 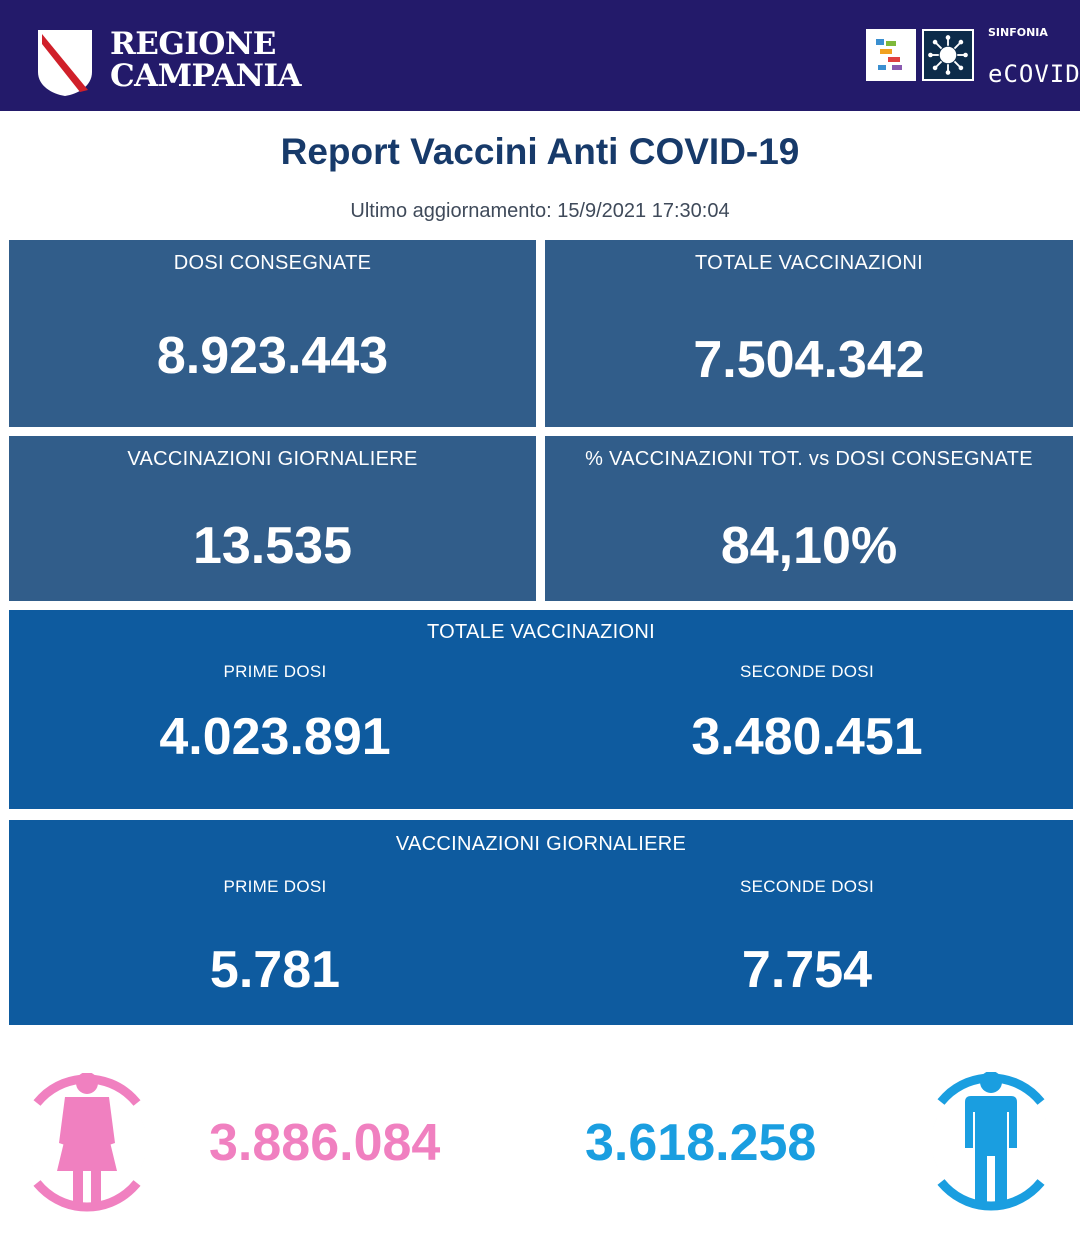 What do you see at coordinates (540, 55) in the screenshot?
I see `header-bar: REGIONE CAMPANIA SINFONIA eCOVID` at bounding box center [540, 55].